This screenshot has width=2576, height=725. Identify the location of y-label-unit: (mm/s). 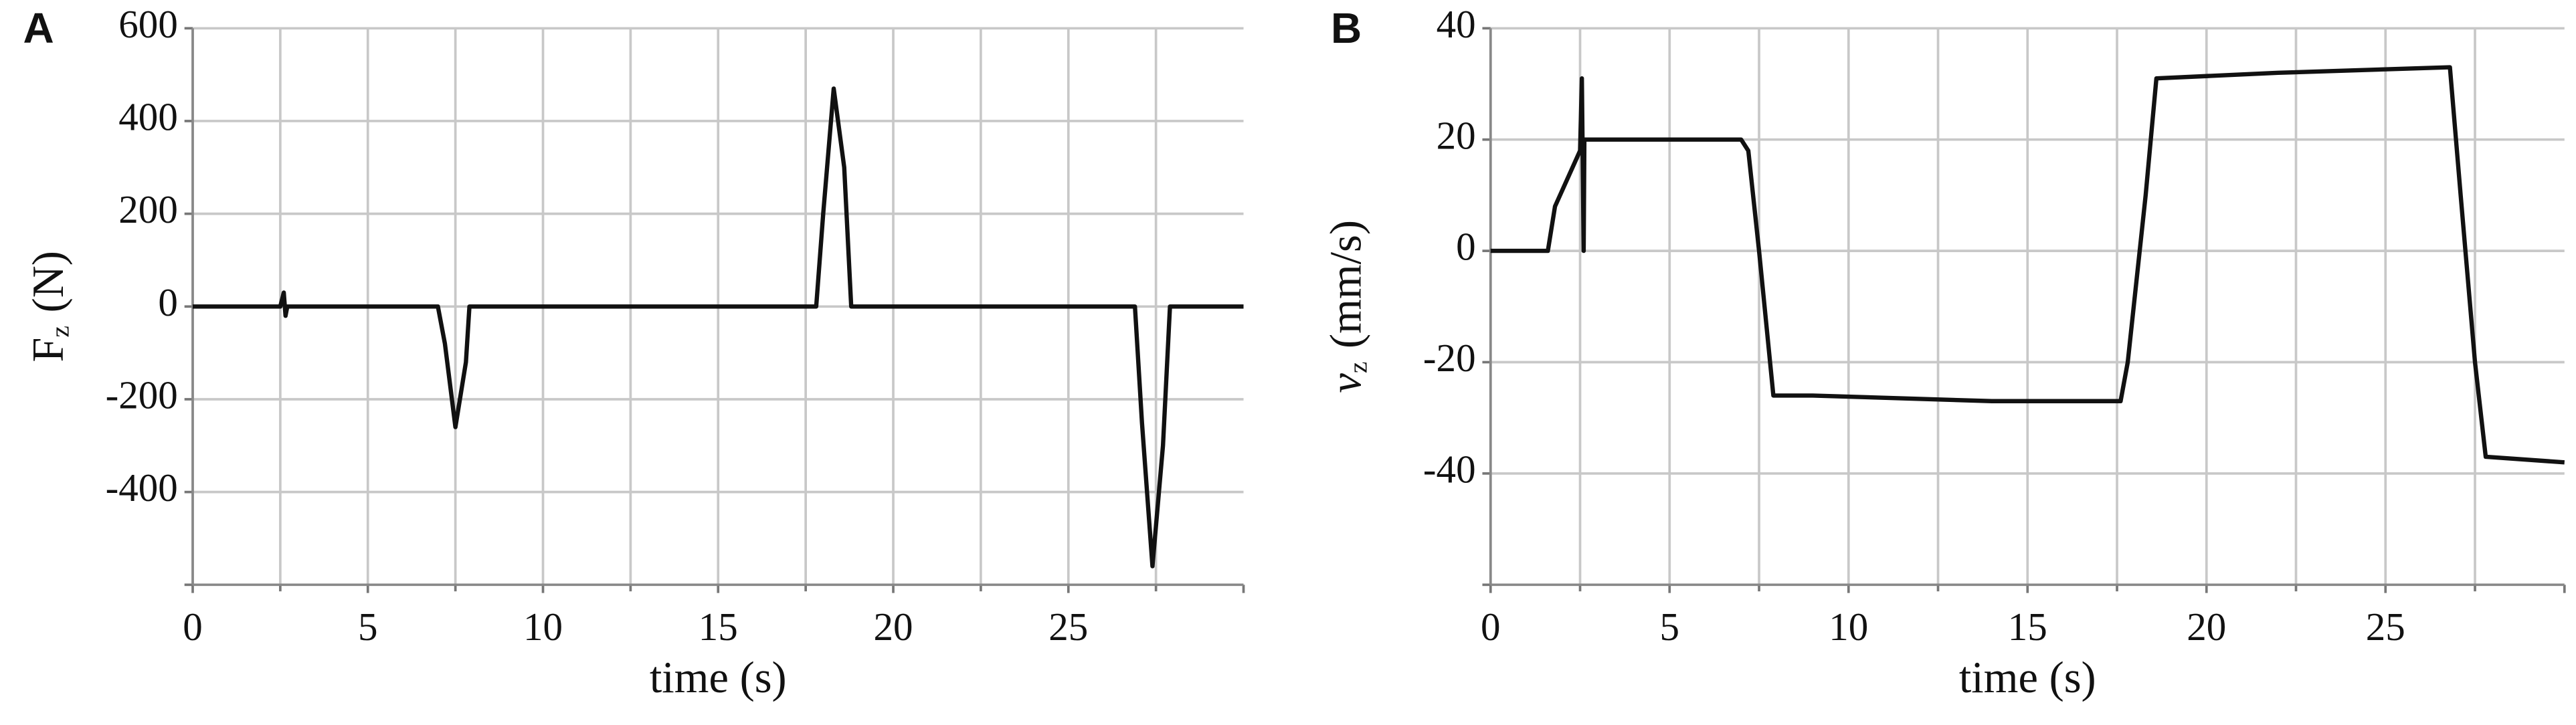
(1346, 284).